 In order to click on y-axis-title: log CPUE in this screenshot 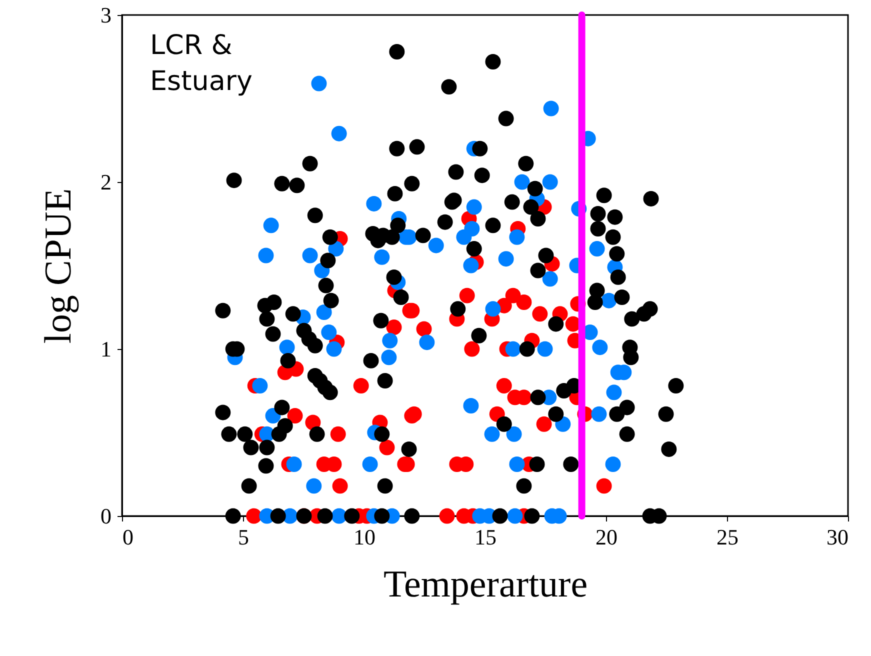, I will do `click(59, 266)`.